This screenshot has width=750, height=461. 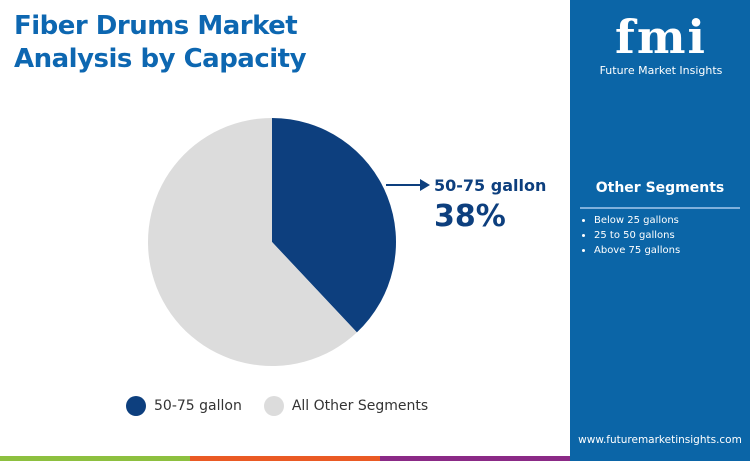 What do you see at coordinates (660, 440) in the screenshot?
I see `website-url: www.futuremarketinsights.com` at bounding box center [660, 440].